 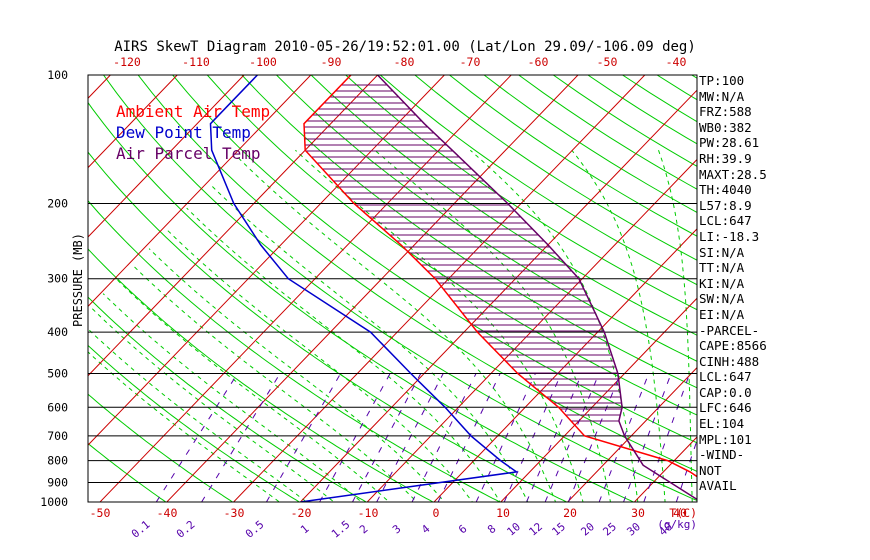 What do you see at coordinates (733, 174) in the screenshot?
I see `stat-item: MAXT:28.5` at bounding box center [733, 174].